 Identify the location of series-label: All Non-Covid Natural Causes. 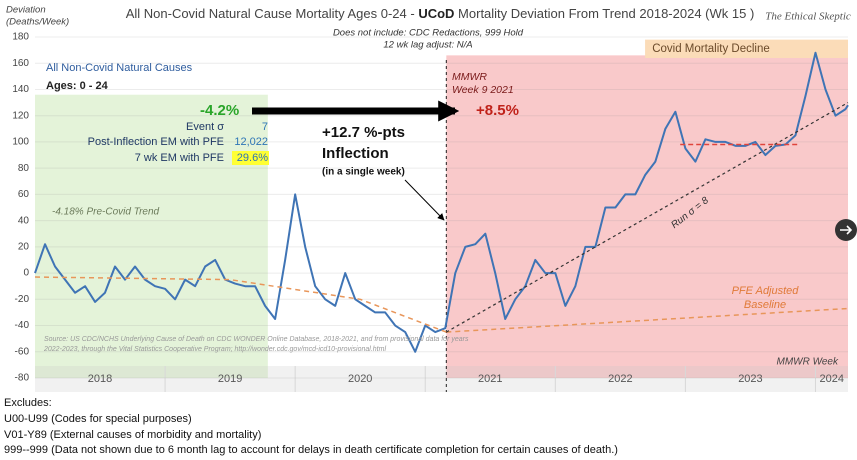
(119, 68).